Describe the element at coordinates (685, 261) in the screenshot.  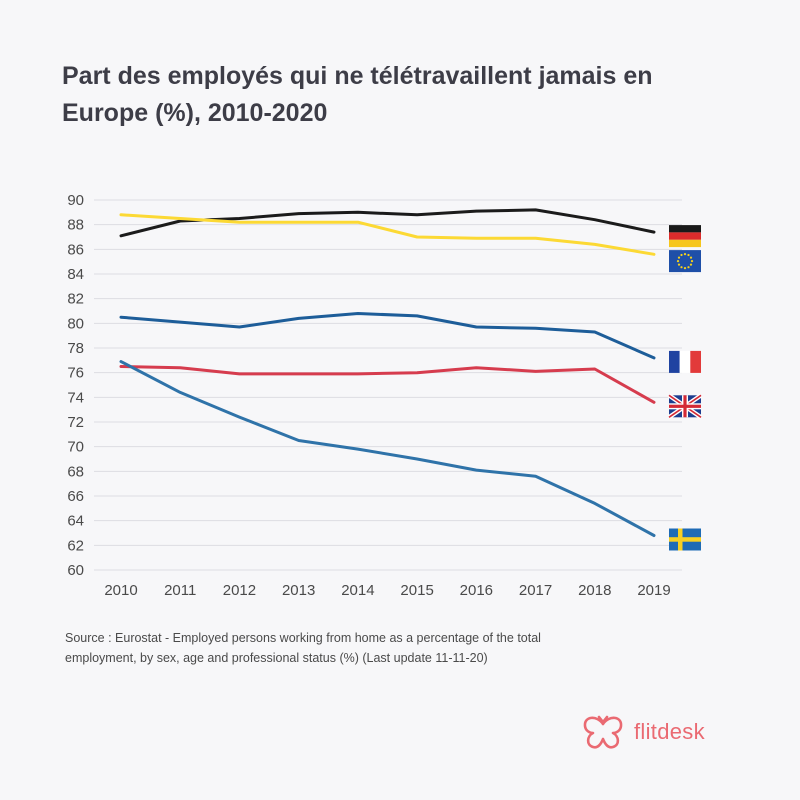
I see `eu-flag-icon` at that location.